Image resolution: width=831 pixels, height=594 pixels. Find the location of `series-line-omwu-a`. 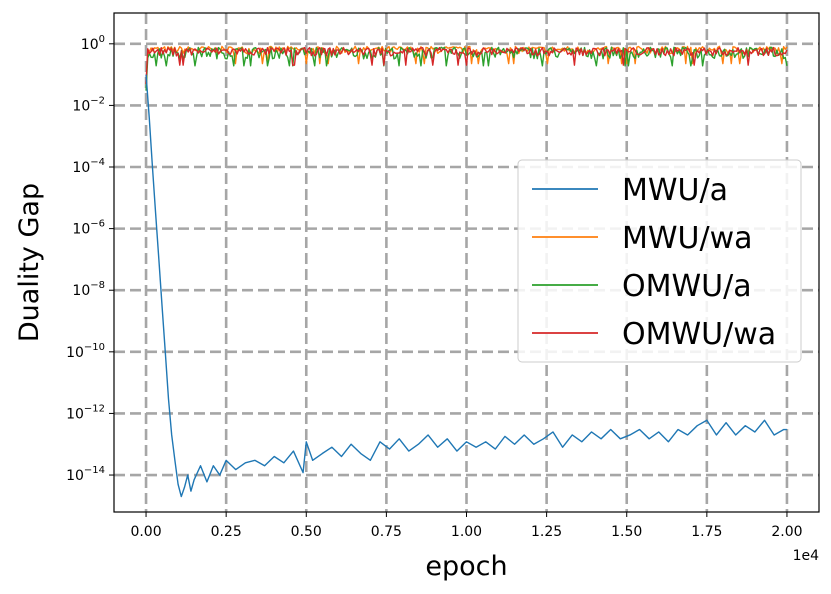

series-line-omwu-a is located at coordinates (466, 68).